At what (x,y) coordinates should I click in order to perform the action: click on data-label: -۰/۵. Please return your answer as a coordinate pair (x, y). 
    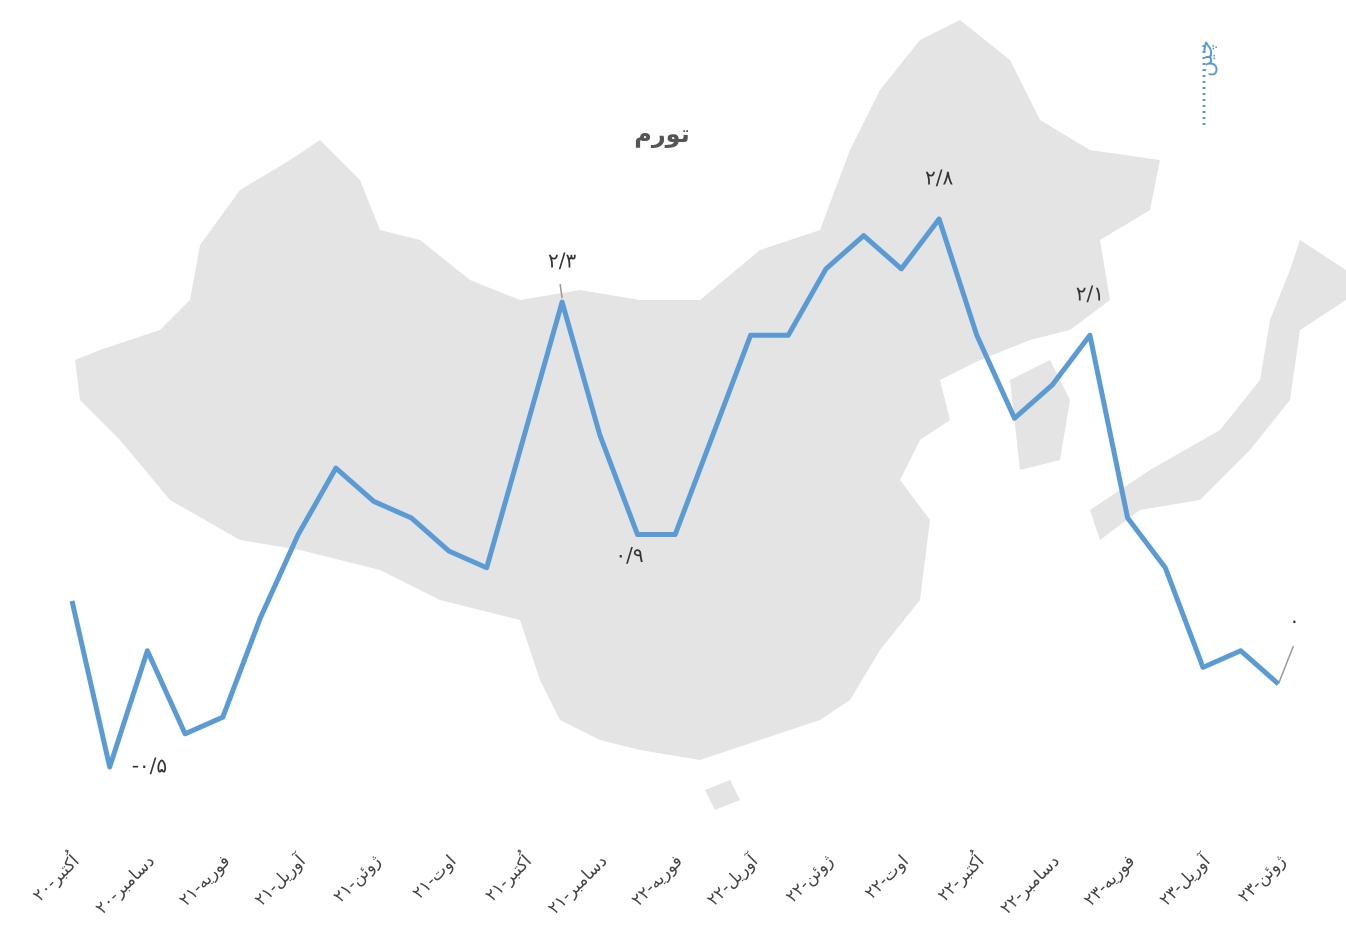
    Looking at the image, I should click on (149, 766).